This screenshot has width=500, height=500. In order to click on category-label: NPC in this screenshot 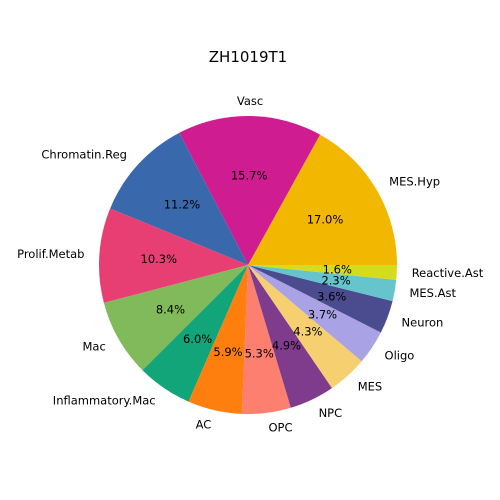, I will do `click(331, 413)`.